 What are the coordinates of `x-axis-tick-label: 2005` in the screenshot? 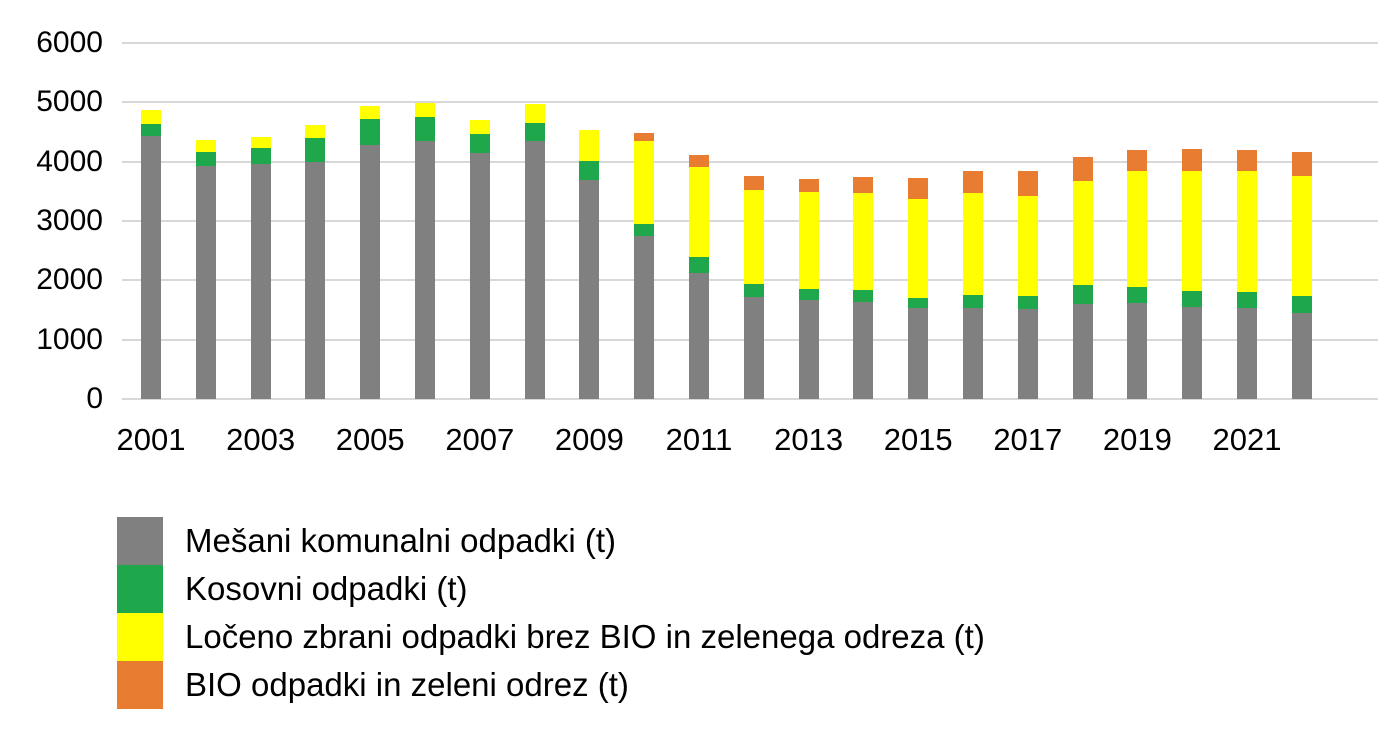 It's located at (370, 439).